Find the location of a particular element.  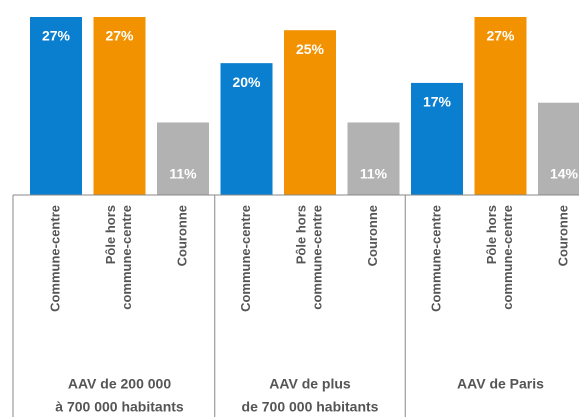

value-label: 25% is located at coordinates (310, 49).